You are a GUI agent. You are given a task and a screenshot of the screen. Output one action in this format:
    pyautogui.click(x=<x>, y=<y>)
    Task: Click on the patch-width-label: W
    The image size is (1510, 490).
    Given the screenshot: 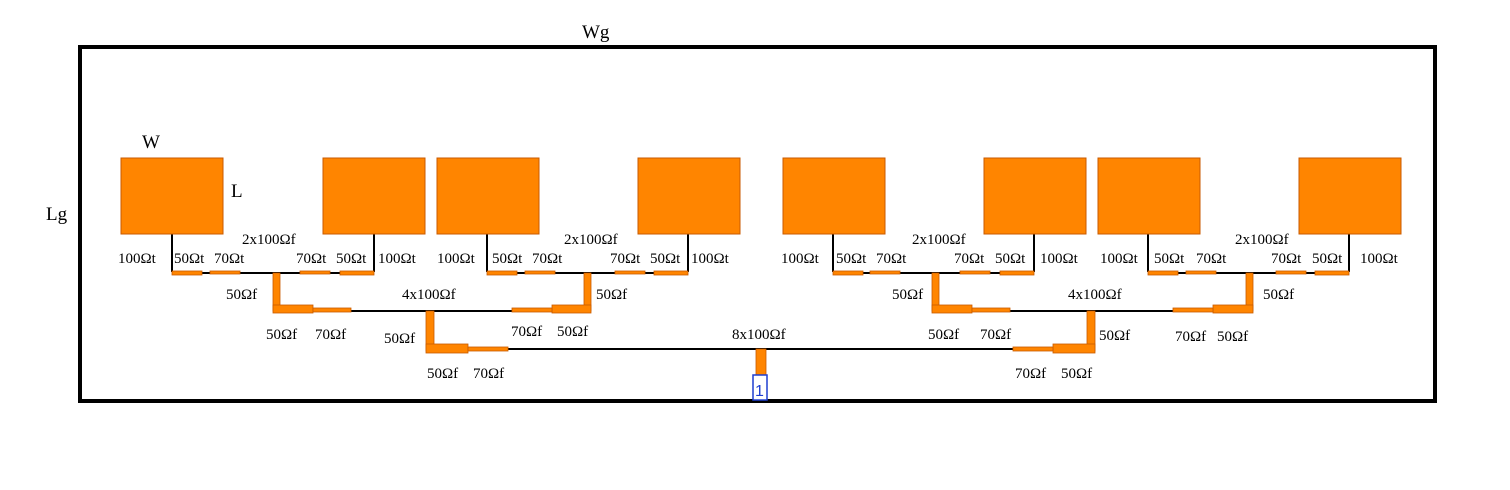 What is the action you would take?
    pyautogui.click(x=151, y=142)
    